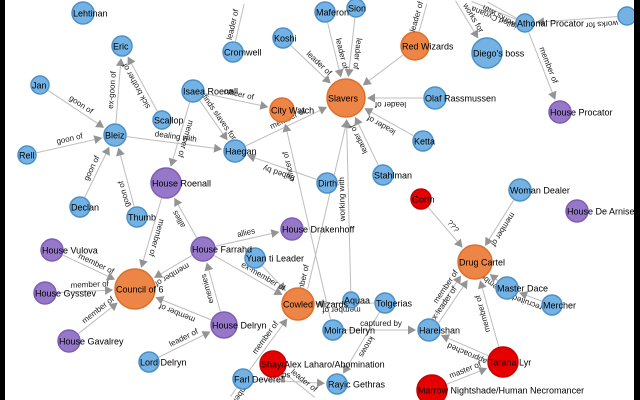  What do you see at coordinates (292, 229) in the screenshot?
I see `graph-node-housedrakenhoff` at bounding box center [292, 229].